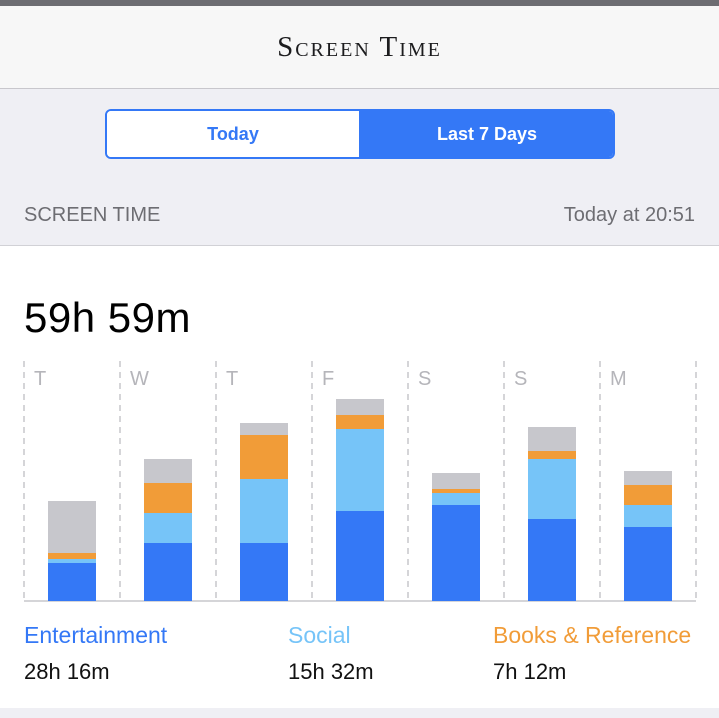 This screenshot has height=718, width=719. What do you see at coordinates (486, 134) in the screenshot?
I see `segment-last-7-days: Last 7 Days` at bounding box center [486, 134].